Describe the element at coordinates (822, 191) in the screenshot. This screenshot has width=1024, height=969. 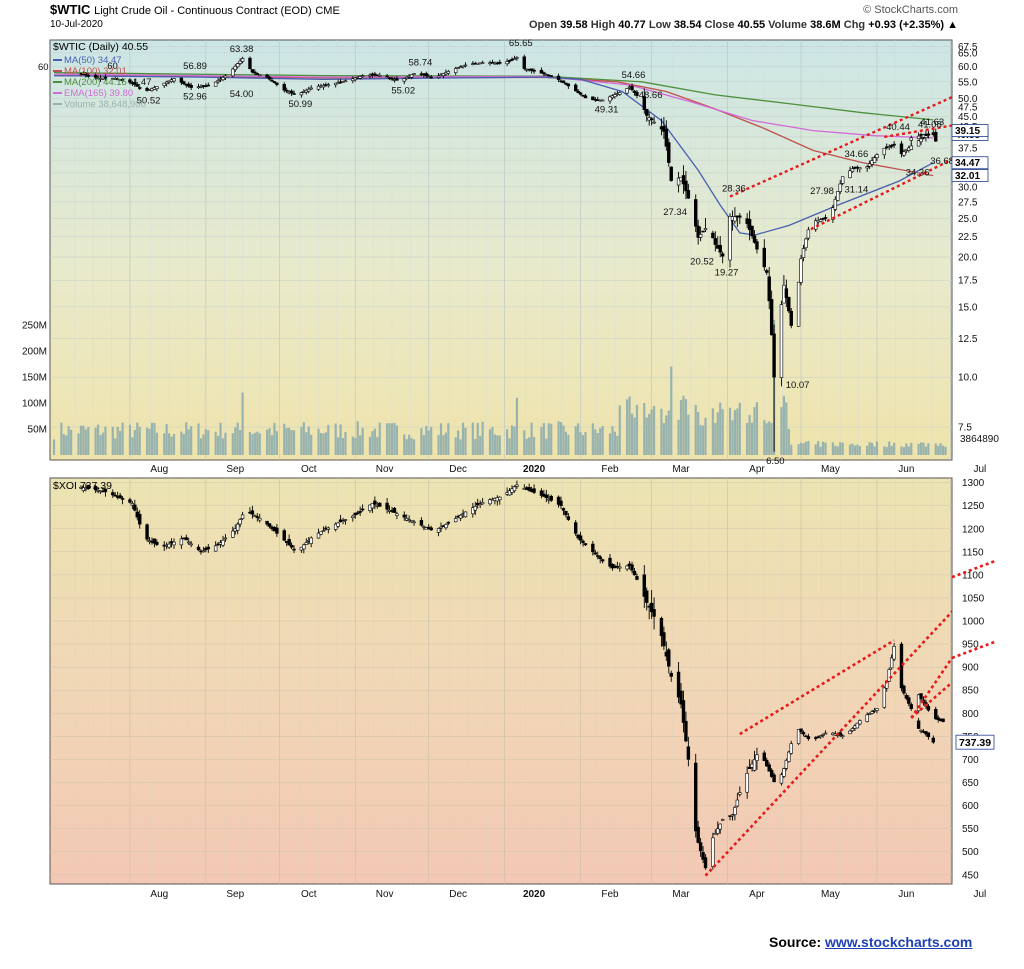
I see `wtic-annotation-label: 27.98` at that location.